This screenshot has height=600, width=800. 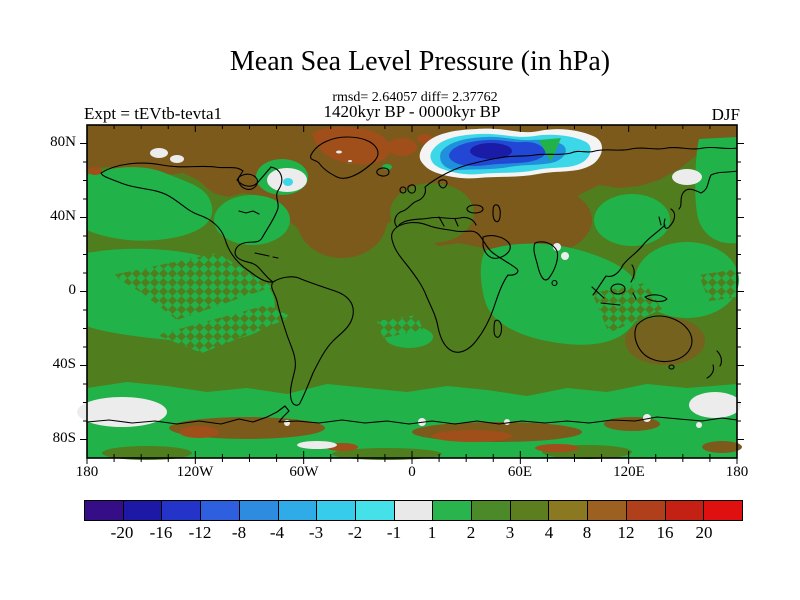 I want to click on xtick-60E: 60E, so click(x=520, y=472).